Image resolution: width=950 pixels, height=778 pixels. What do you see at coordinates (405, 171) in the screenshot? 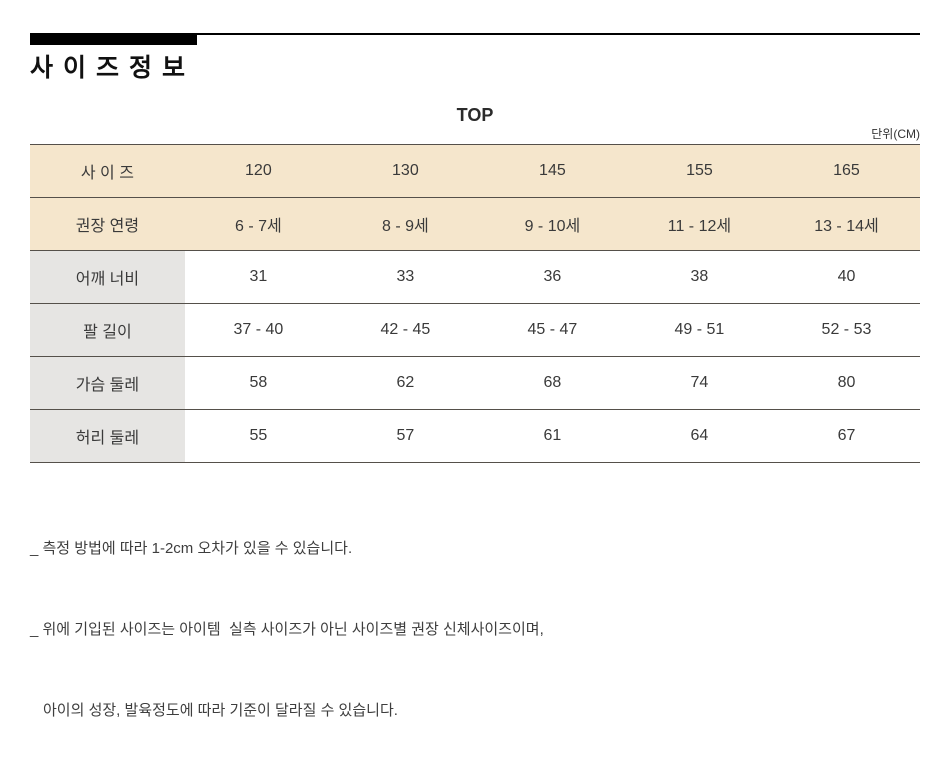
I see `size-cell: 130` at bounding box center [405, 171].